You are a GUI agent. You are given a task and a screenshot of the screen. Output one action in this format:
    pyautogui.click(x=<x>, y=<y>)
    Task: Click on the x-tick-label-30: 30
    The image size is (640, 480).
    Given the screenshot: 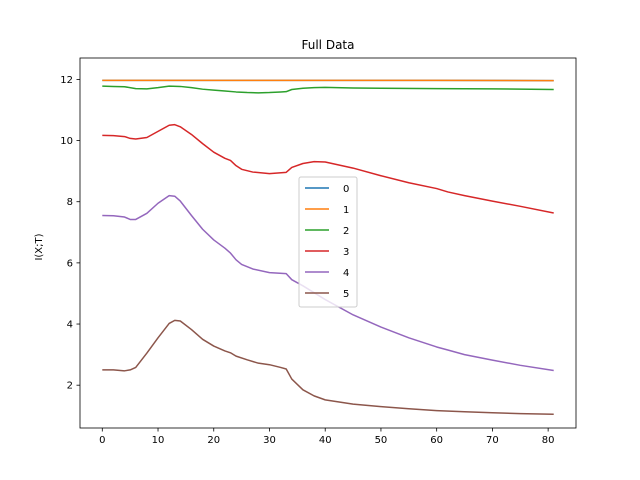 What is the action you would take?
    pyautogui.click(x=269, y=440)
    